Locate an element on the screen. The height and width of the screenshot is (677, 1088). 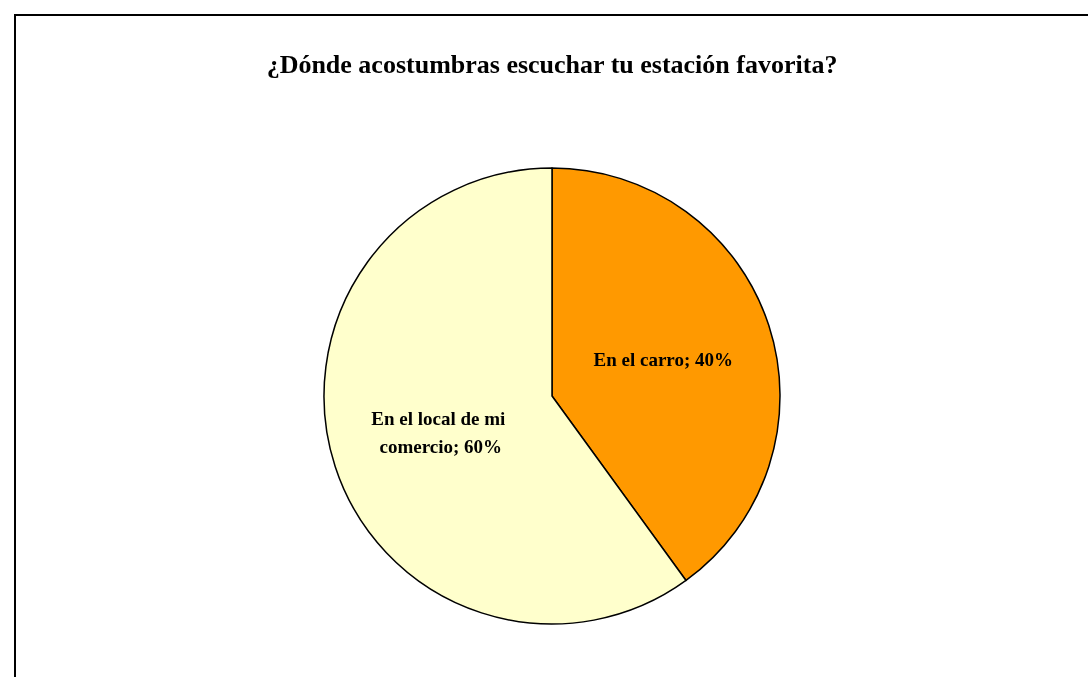
chart-title: ¿Dónde acostumbras escuchar tu estación favorita? is located at coordinates (552, 64).